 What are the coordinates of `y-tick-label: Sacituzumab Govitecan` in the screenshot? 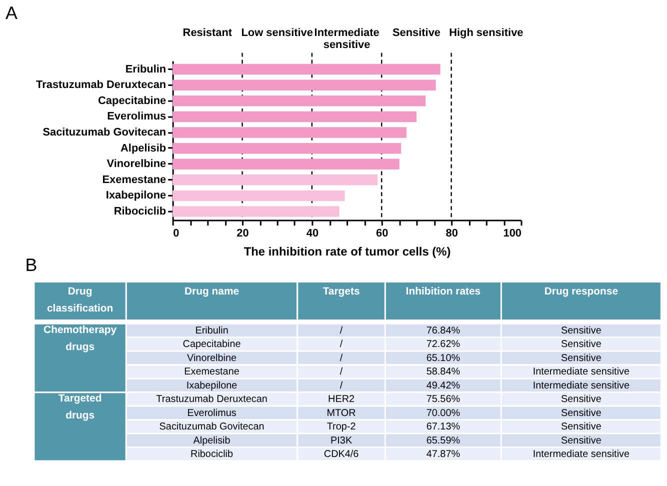 It's located at (104, 132).